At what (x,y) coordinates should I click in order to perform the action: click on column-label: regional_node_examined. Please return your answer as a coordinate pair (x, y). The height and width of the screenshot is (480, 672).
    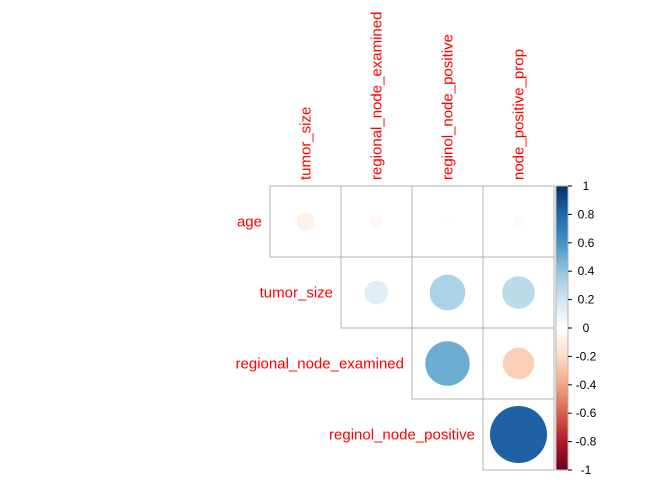
    Looking at the image, I should click on (377, 96).